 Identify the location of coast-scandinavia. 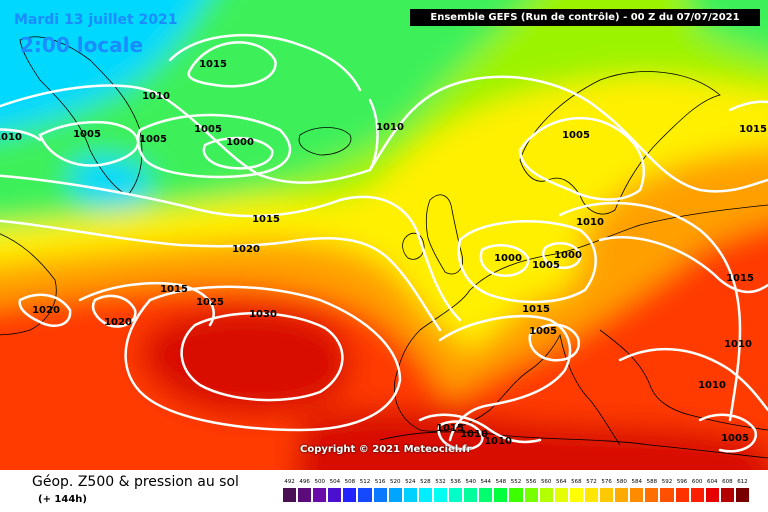
(620, 143).